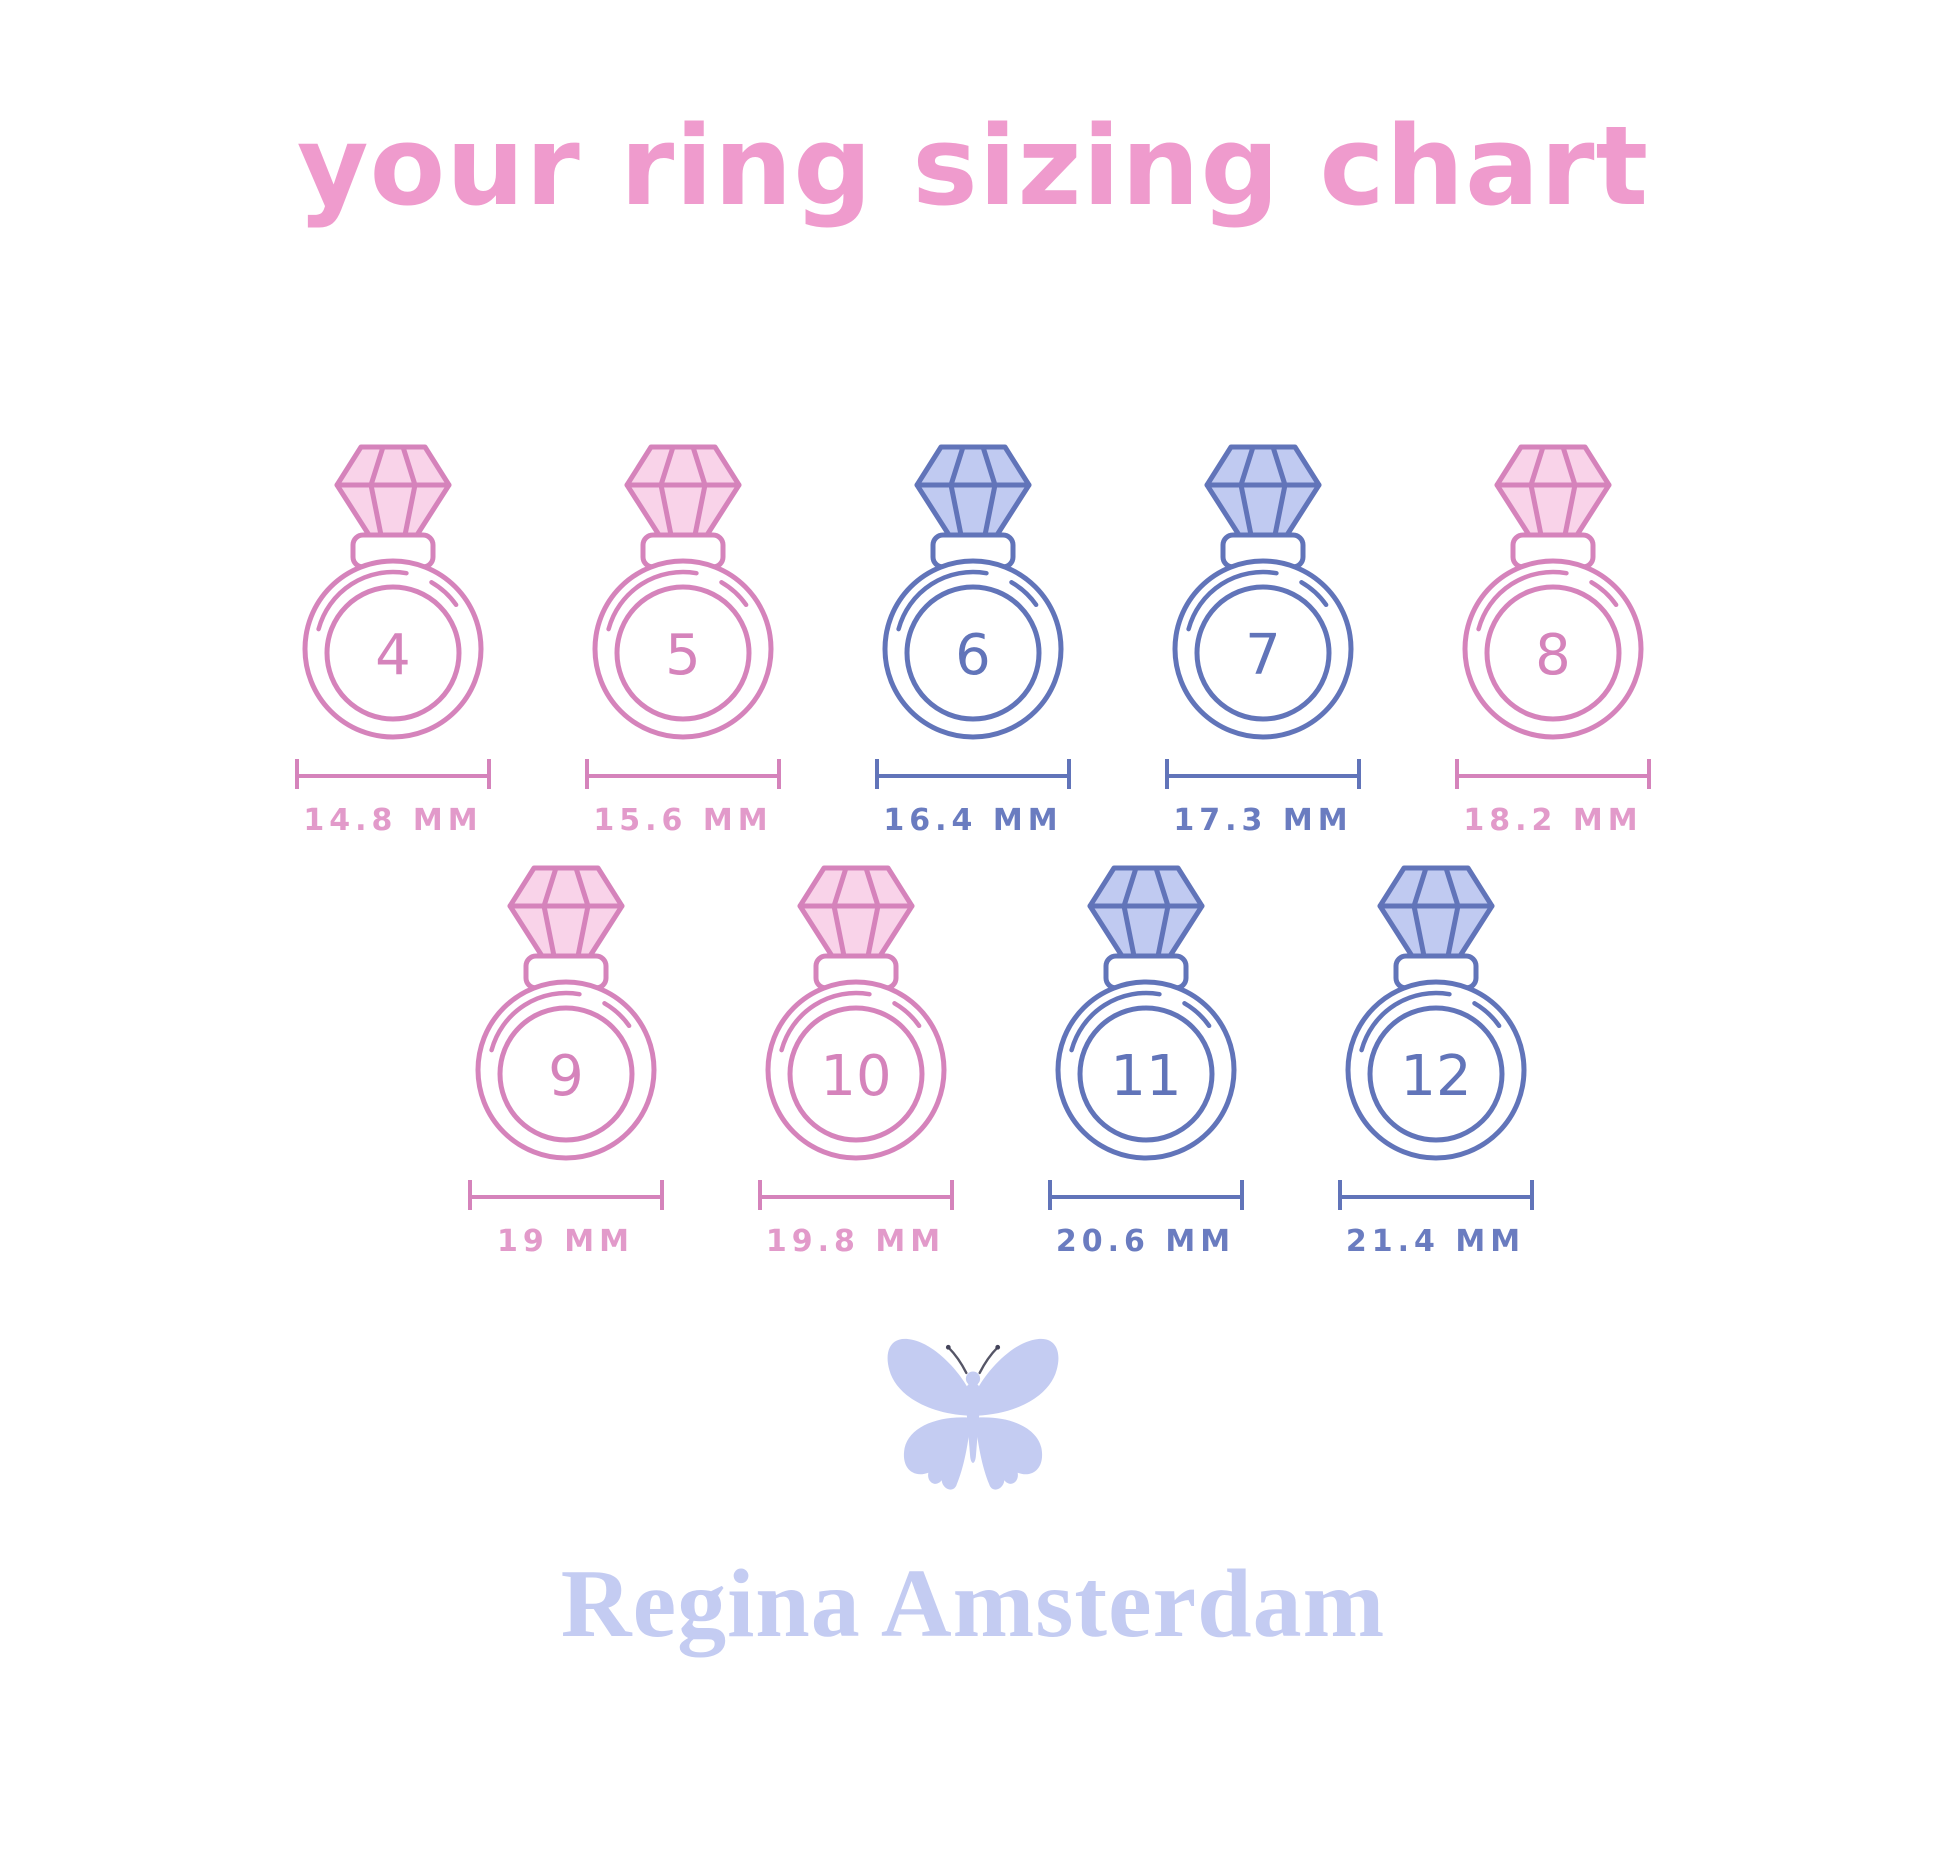  Describe the element at coordinates (683, 590) in the screenshot. I see `diamond-ring-icon: 5` at that location.